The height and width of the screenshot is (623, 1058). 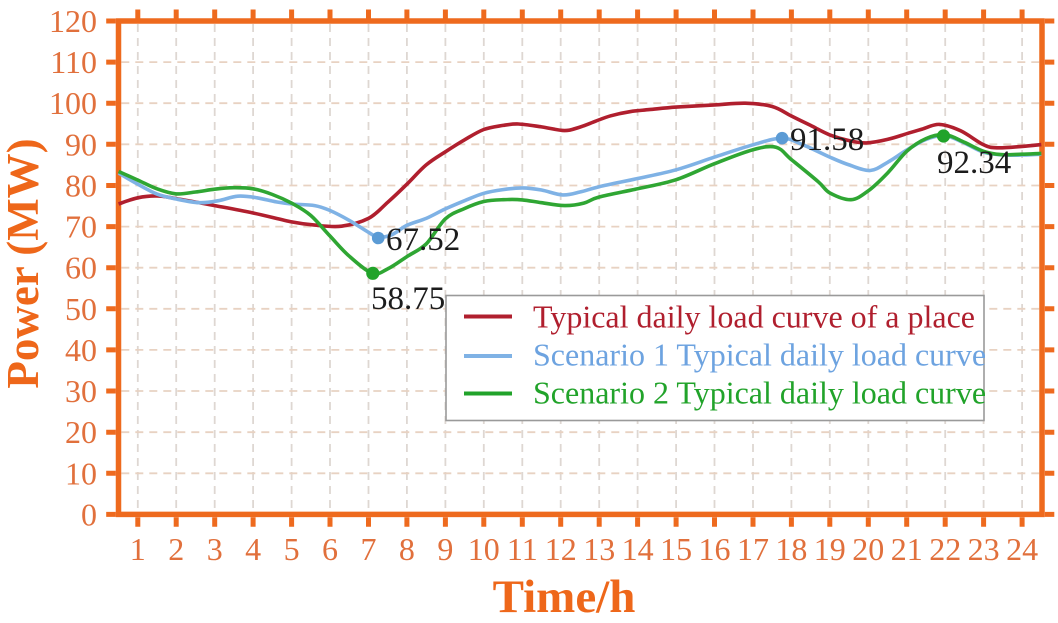 I want to click on svg-text: Power (MW), so click(x=24, y=263).